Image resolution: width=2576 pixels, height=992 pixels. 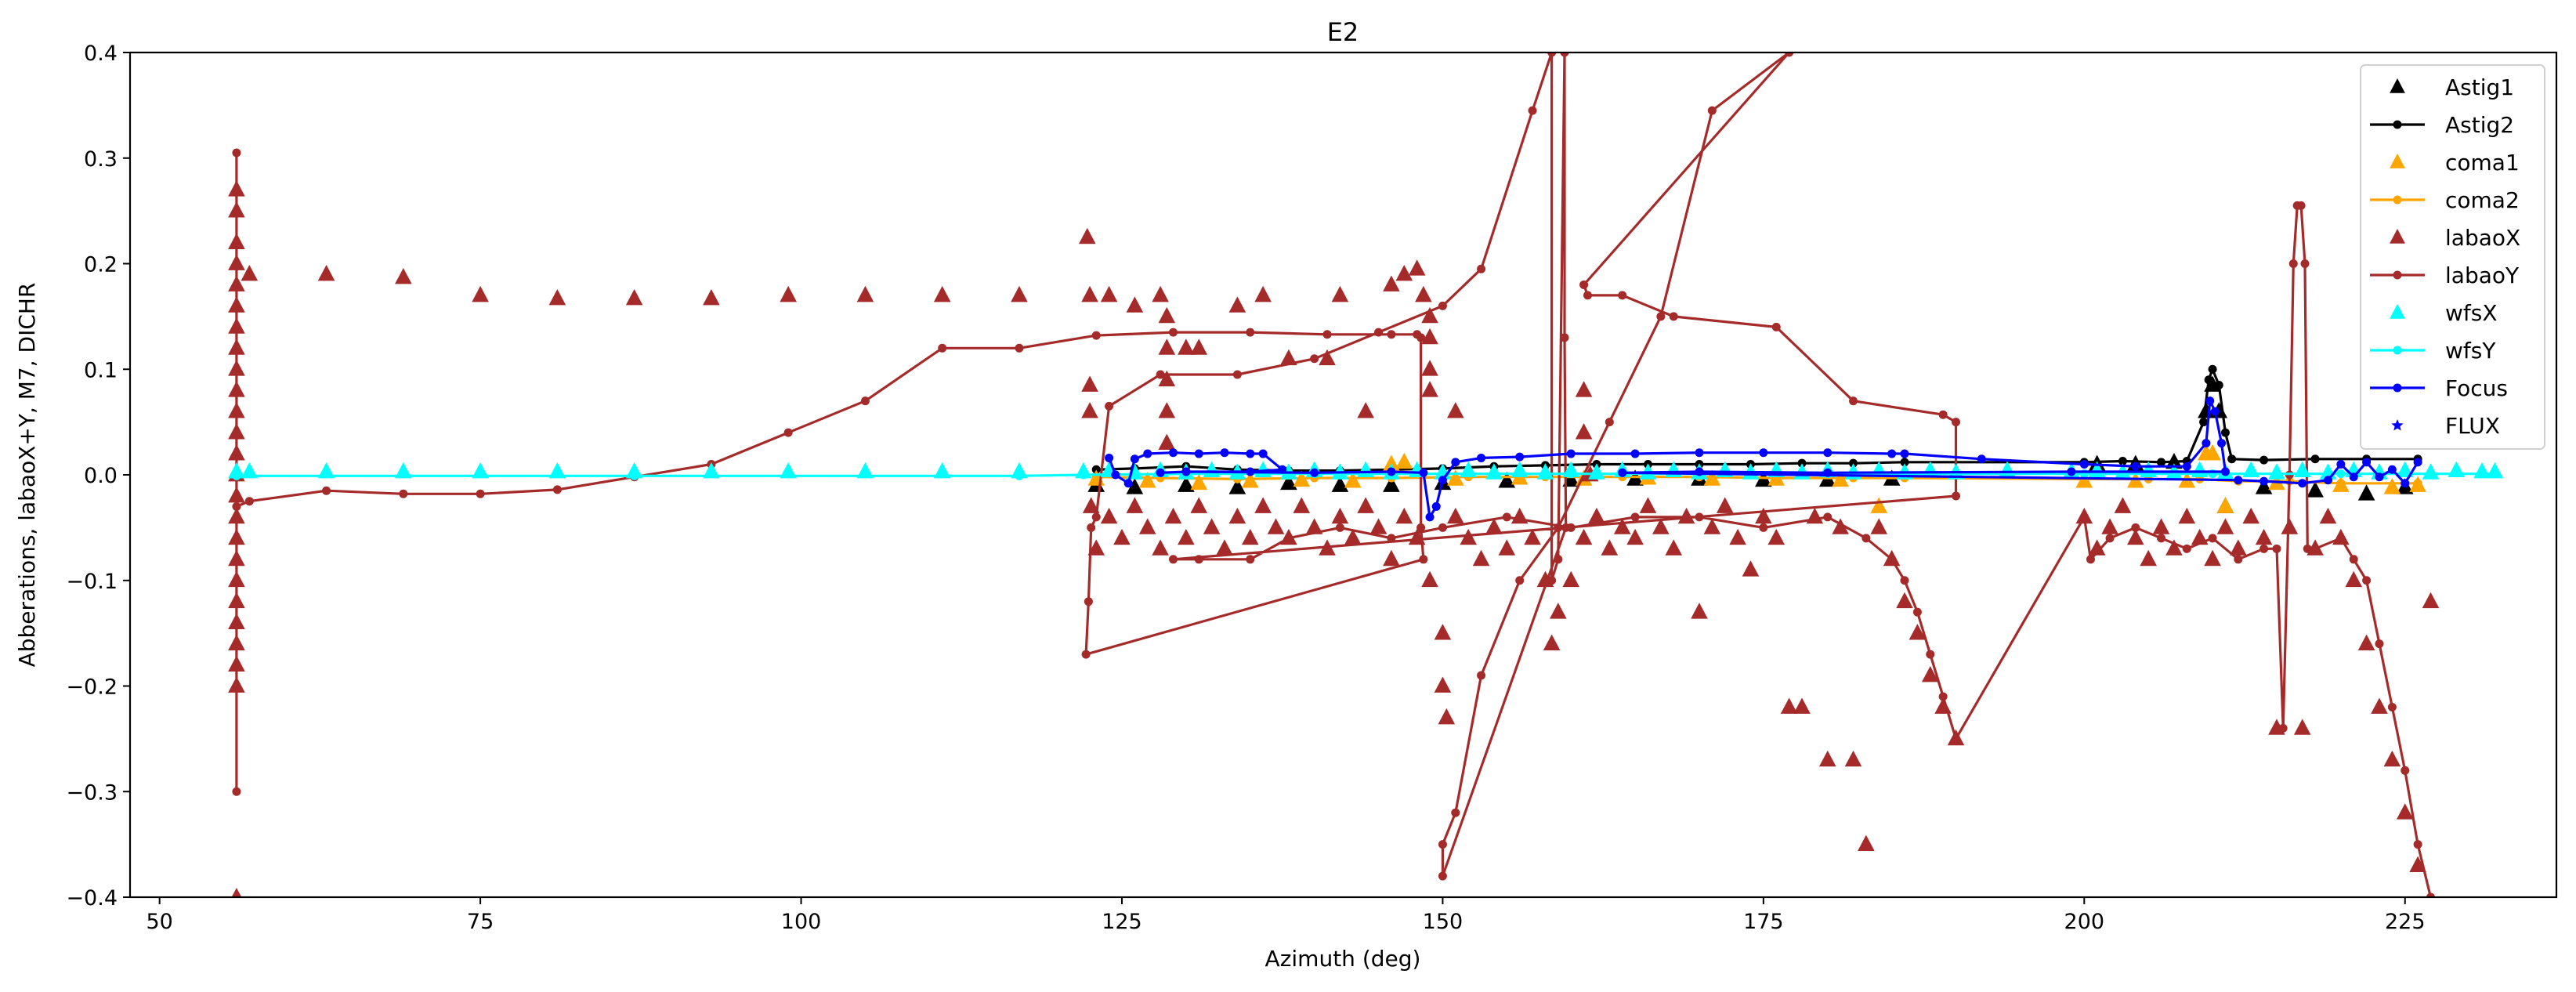 I want to click on x-tick-label: 200, so click(x=2085, y=922).